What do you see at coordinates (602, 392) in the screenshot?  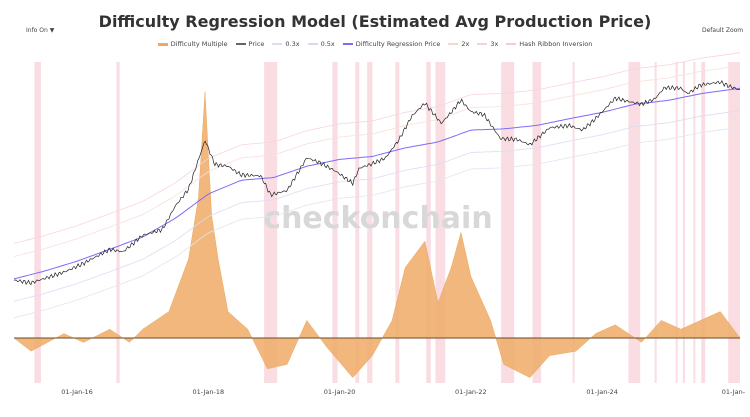 I see `x-tick-label: 01-Jan-24` at bounding box center [602, 392].